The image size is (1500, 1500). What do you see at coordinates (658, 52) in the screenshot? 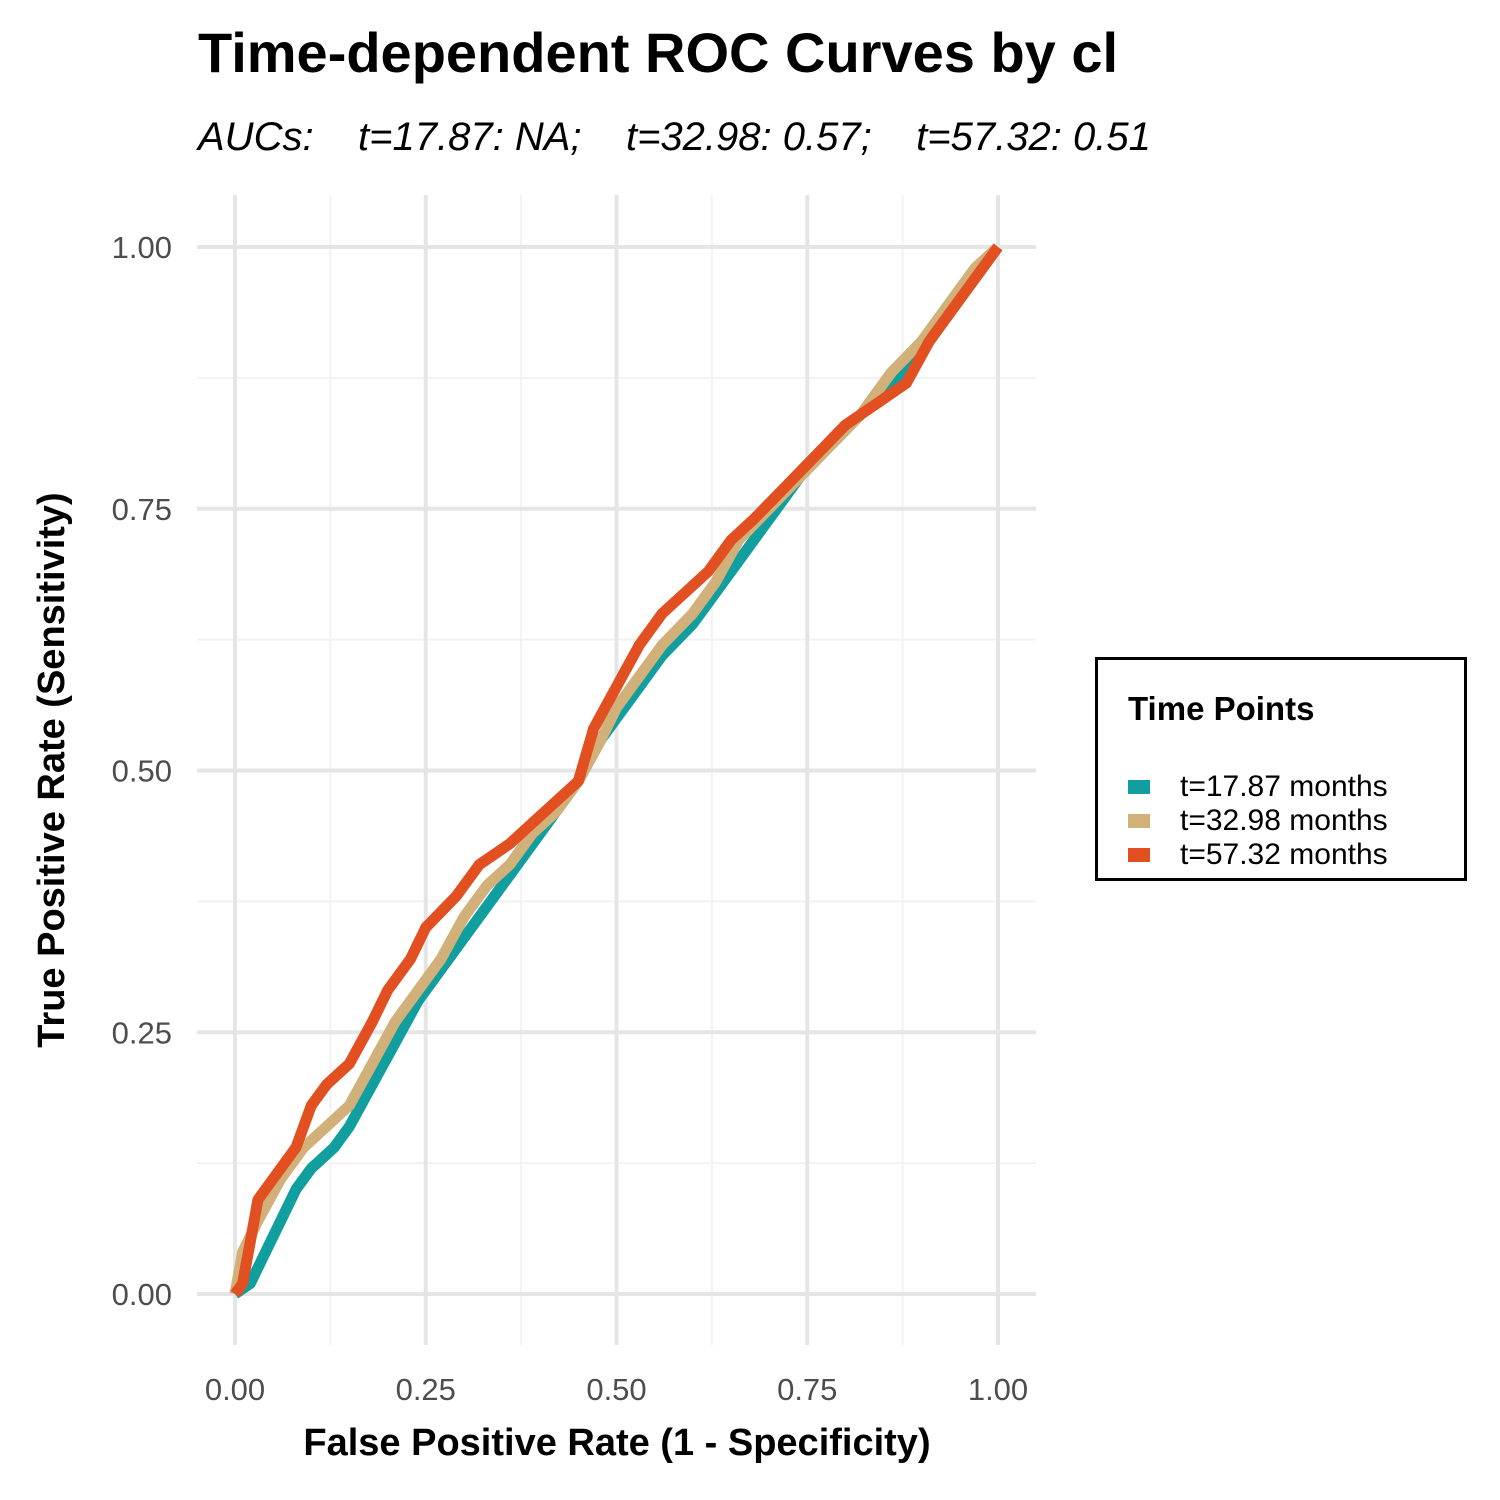
I see `chart-title: Time-dependent ROC Curves by cl` at bounding box center [658, 52].